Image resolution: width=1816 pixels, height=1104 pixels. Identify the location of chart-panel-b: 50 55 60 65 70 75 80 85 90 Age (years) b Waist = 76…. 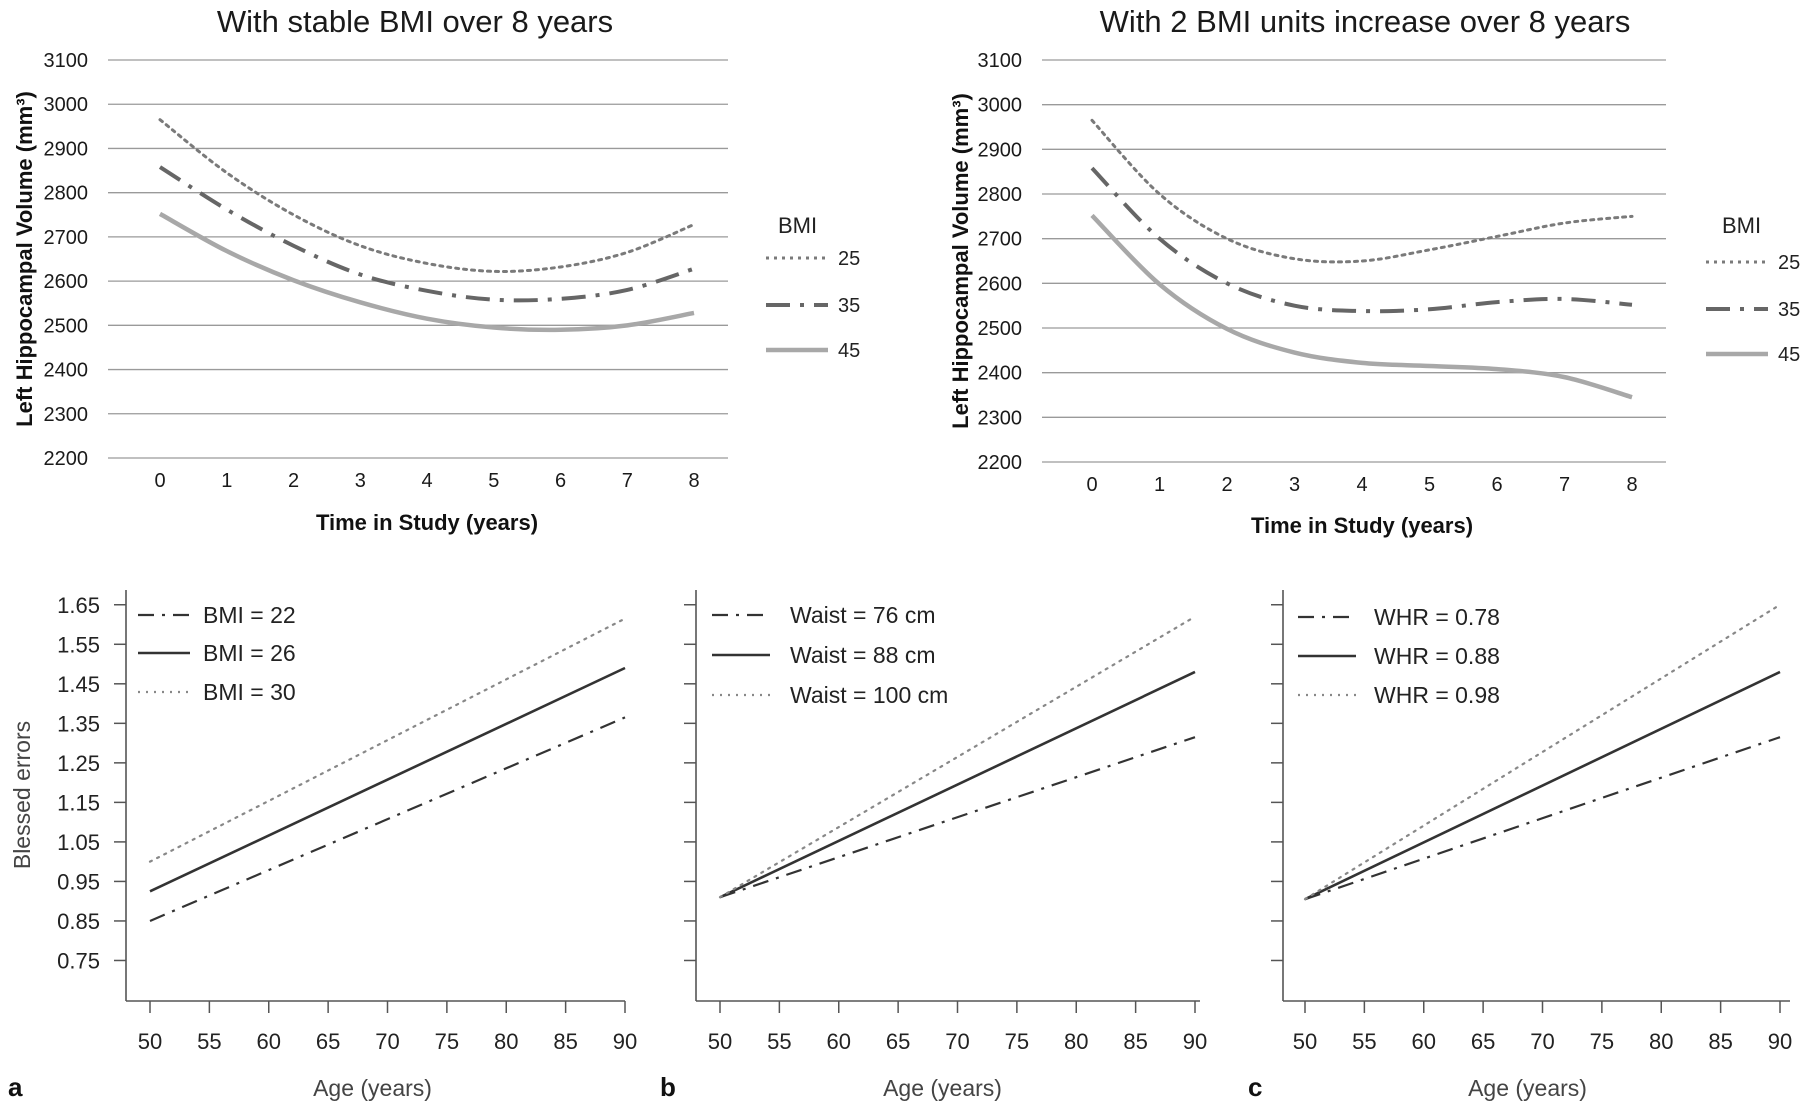
(933, 846).